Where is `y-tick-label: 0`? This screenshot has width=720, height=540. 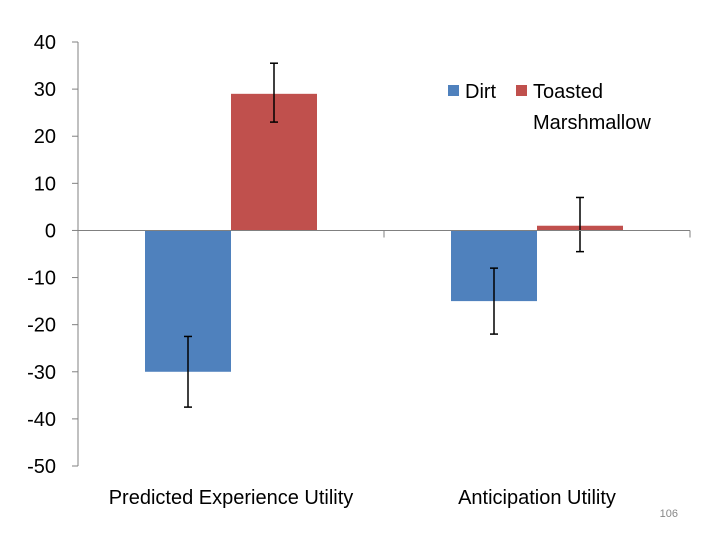 y-tick-label: 0 is located at coordinates (50, 231).